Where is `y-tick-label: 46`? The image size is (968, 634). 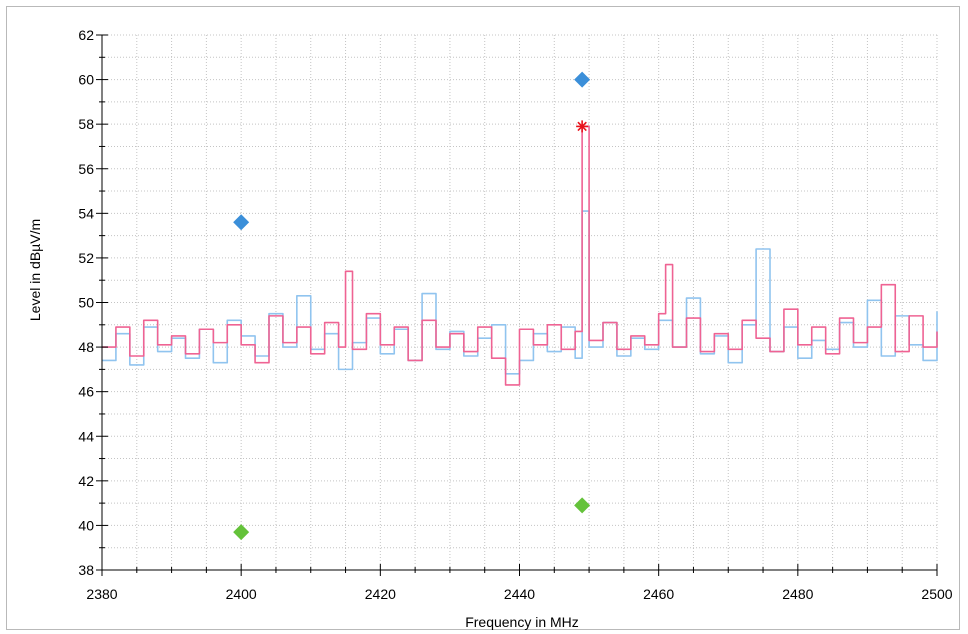 y-tick-label: 46 is located at coordinates (86, 392).